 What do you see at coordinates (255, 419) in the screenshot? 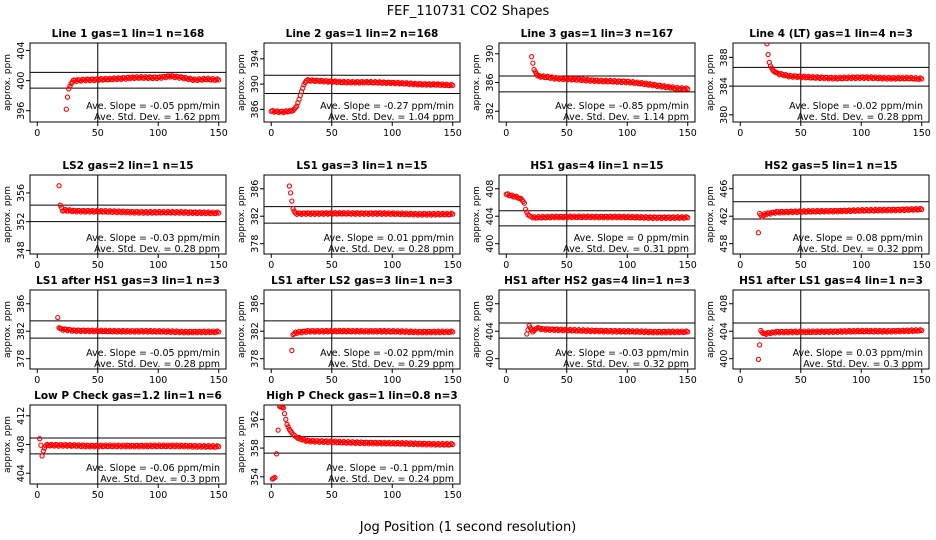
I see `y-tick-label: 362` at bounding box center [255, 419].